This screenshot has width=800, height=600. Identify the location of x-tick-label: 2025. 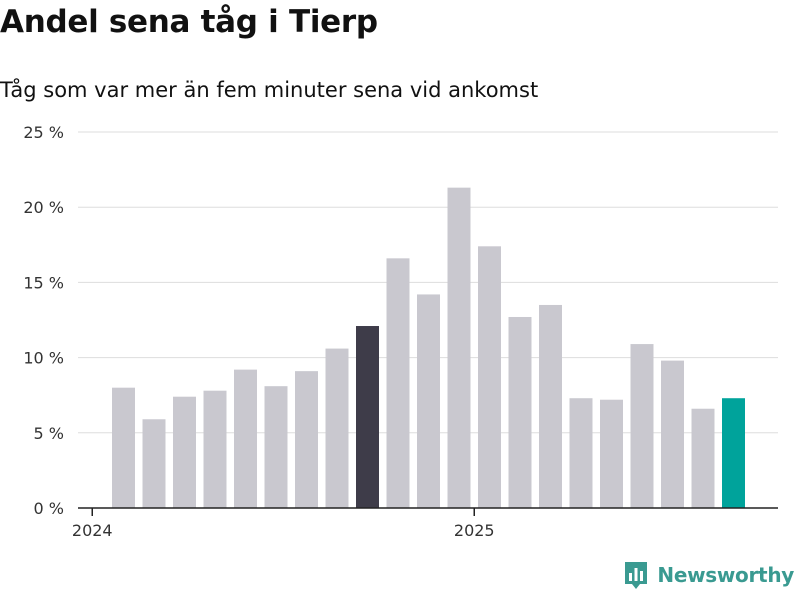
(474, 530).